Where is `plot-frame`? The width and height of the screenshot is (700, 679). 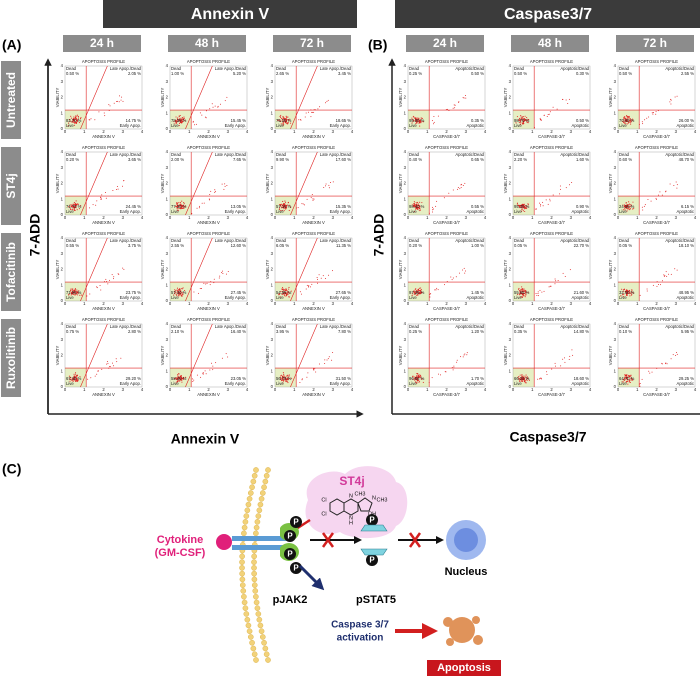
plot-frame is located at coordinates (208, 97).